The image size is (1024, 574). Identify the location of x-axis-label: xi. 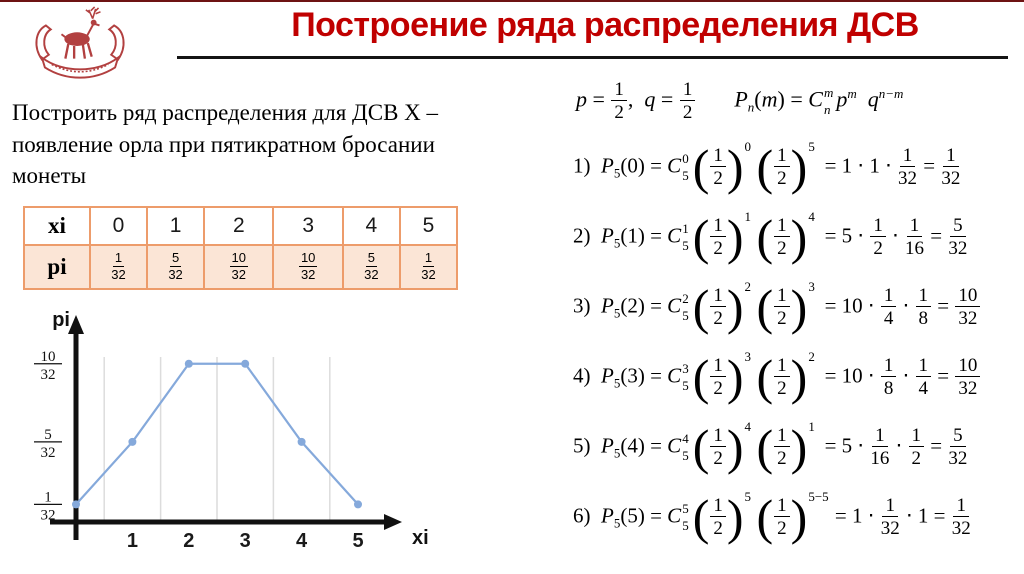
(420, 538).